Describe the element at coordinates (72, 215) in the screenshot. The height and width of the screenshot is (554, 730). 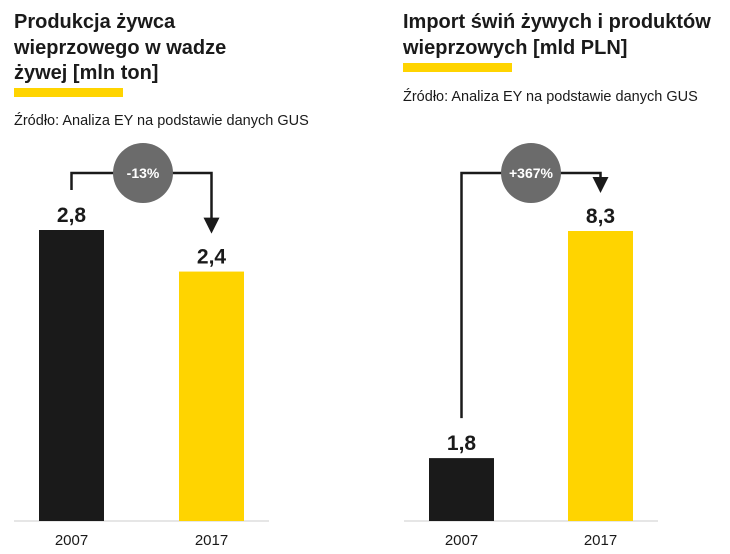
I see `data-label: 2,8` at that location.